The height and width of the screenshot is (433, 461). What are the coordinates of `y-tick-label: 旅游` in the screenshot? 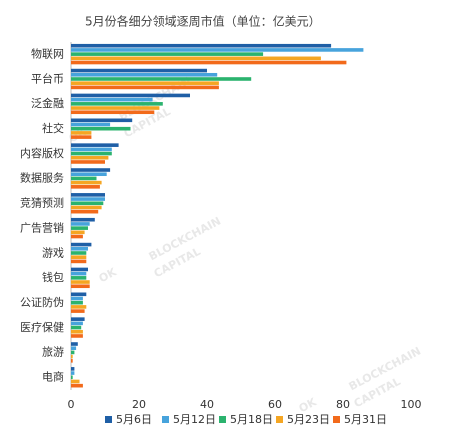 It's located at (53, 352).